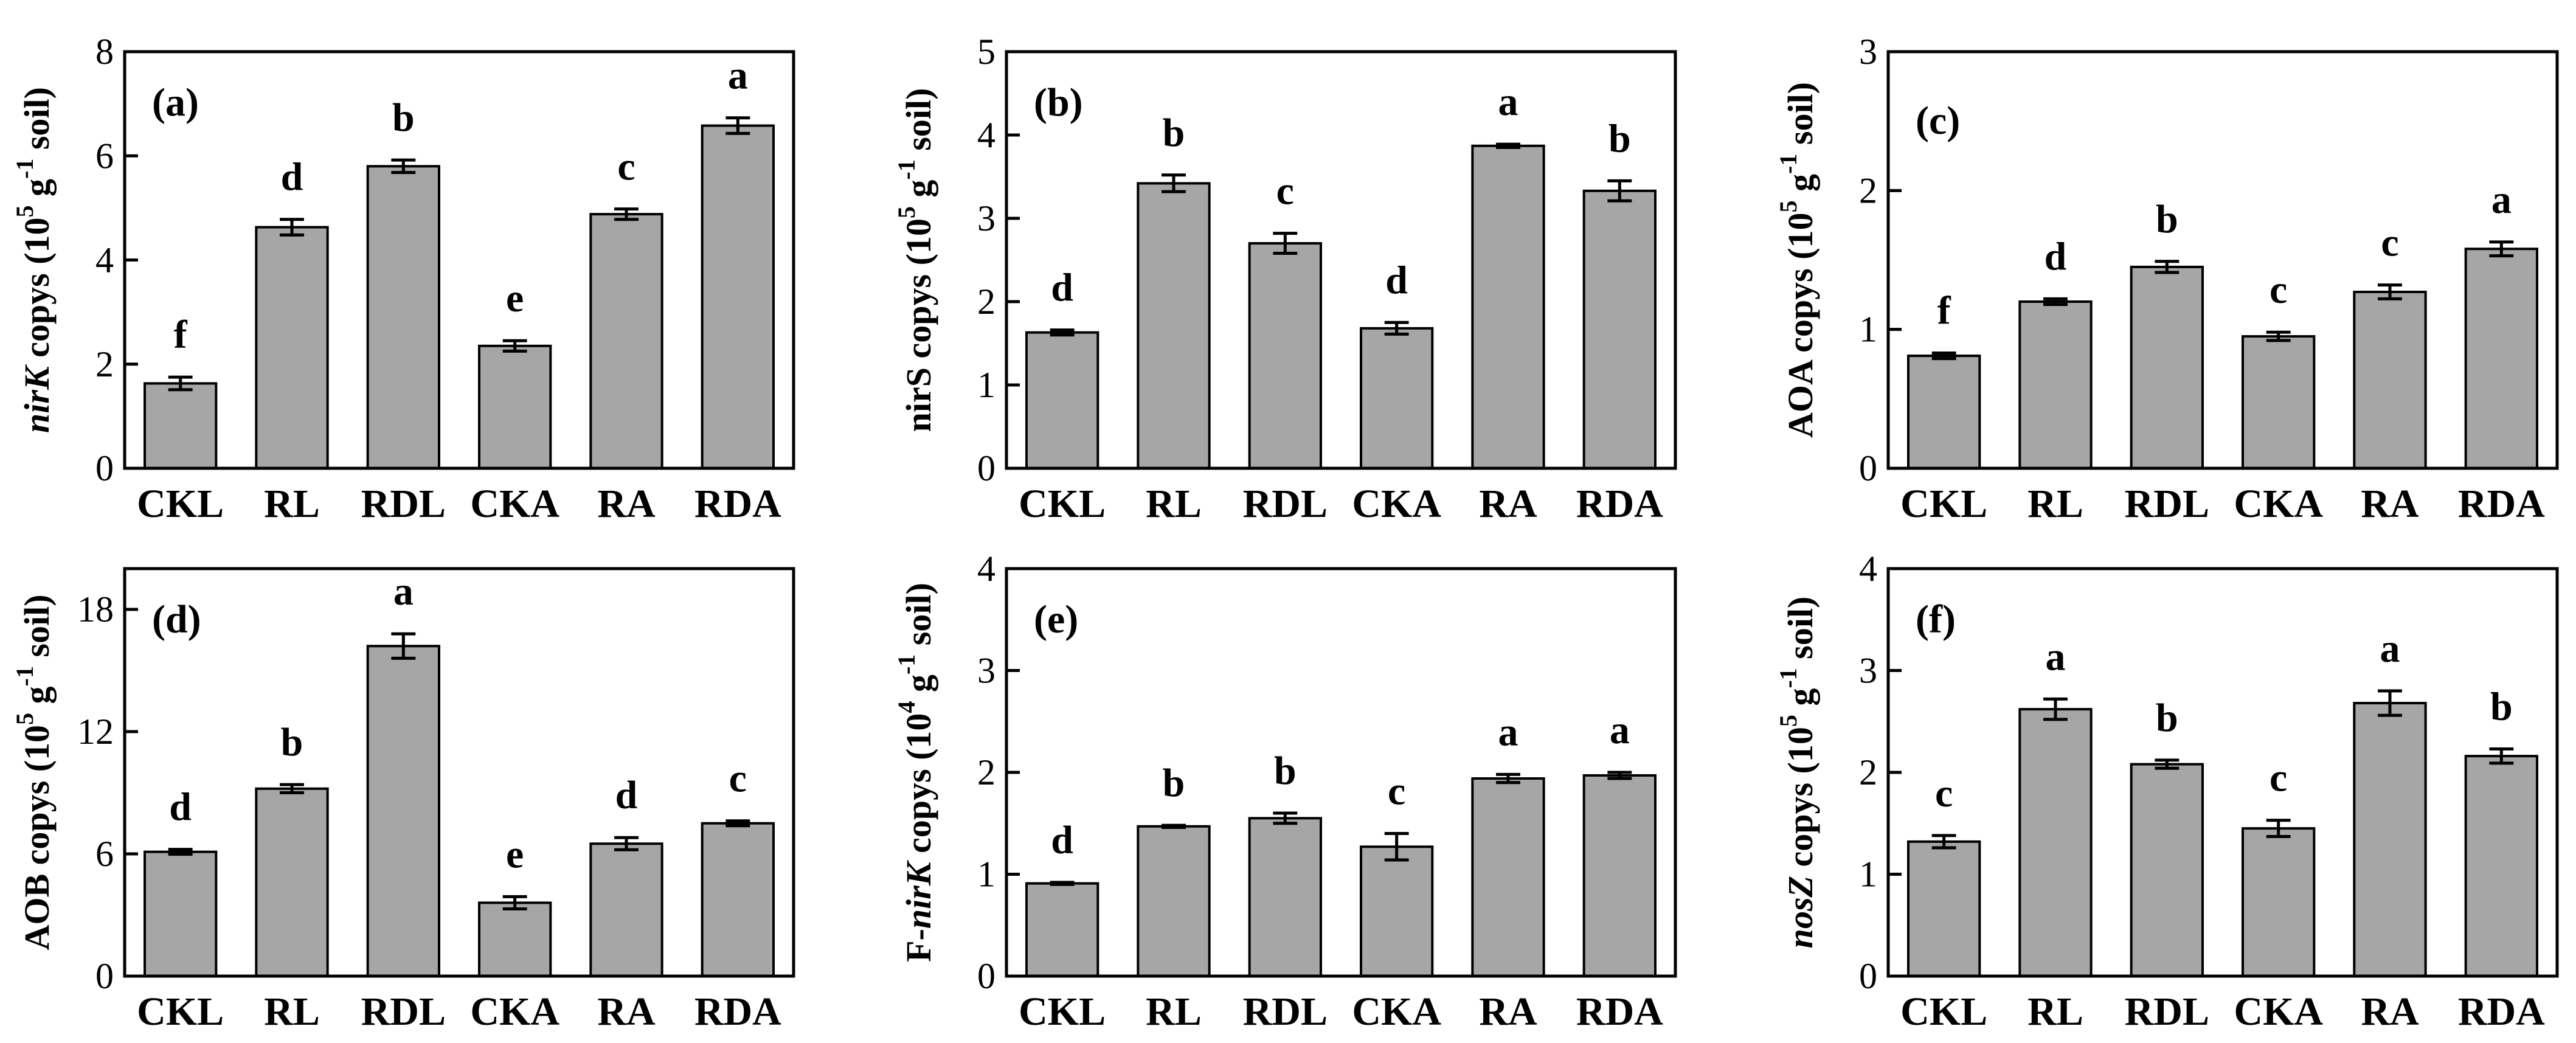  Describe the element at coordinates (175, 102) in the screenshot. I see `panel-label: (a)` at that location.